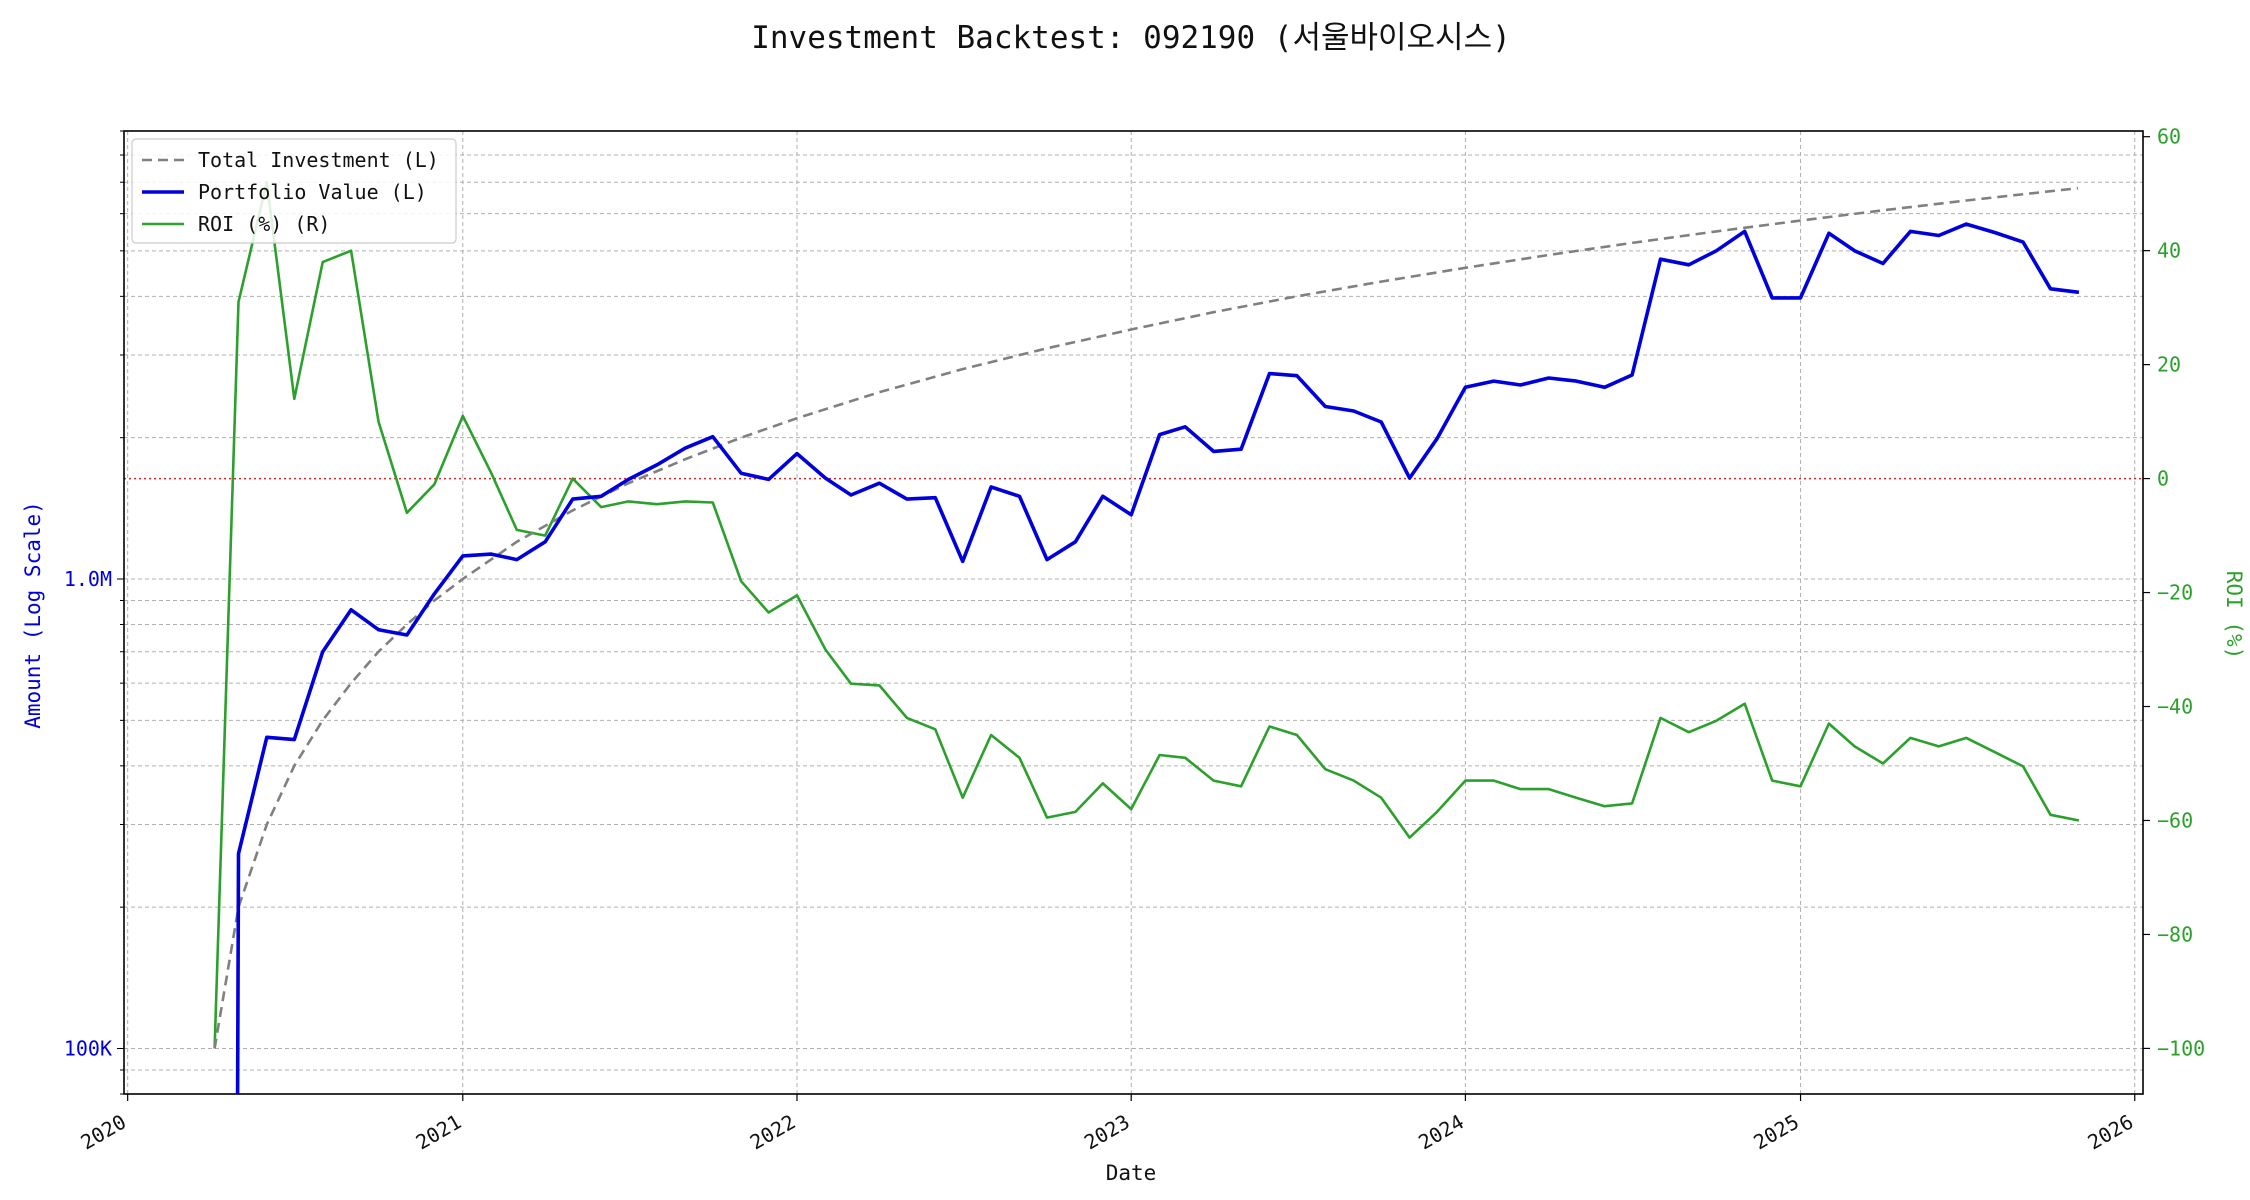  Describe the element at coordinates (2111, 1132) in the screenshot. I see `x-tick-label: 2026` at that location.